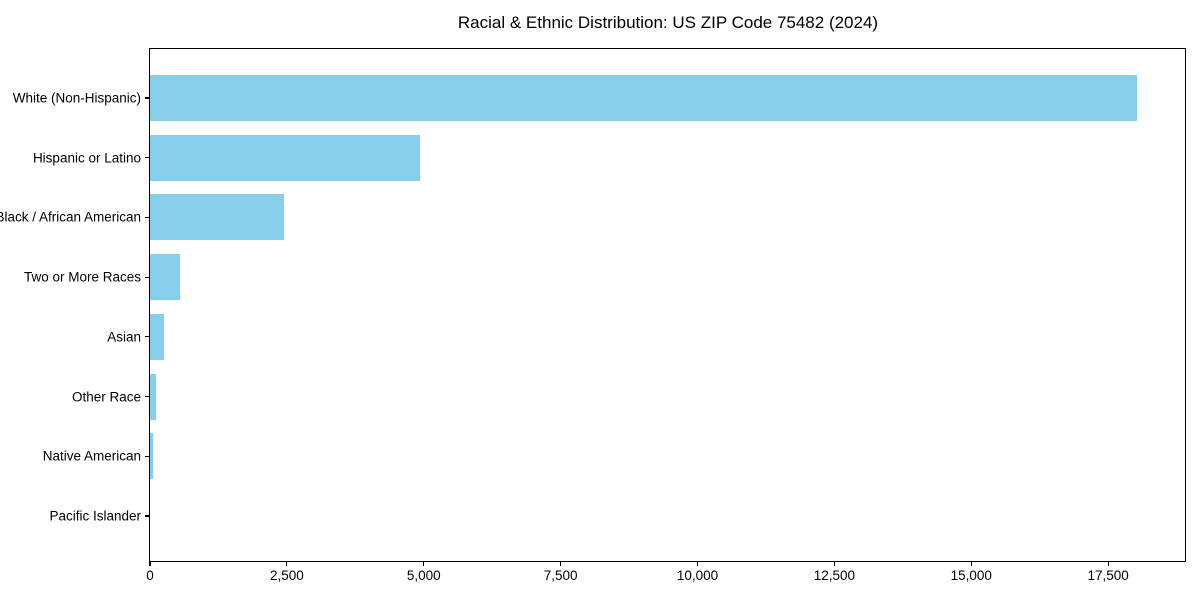 Image resolution: width=1200 pixels, height=600 pixels. I want to click on x-tick-label: 5,000, so click(423, 575).